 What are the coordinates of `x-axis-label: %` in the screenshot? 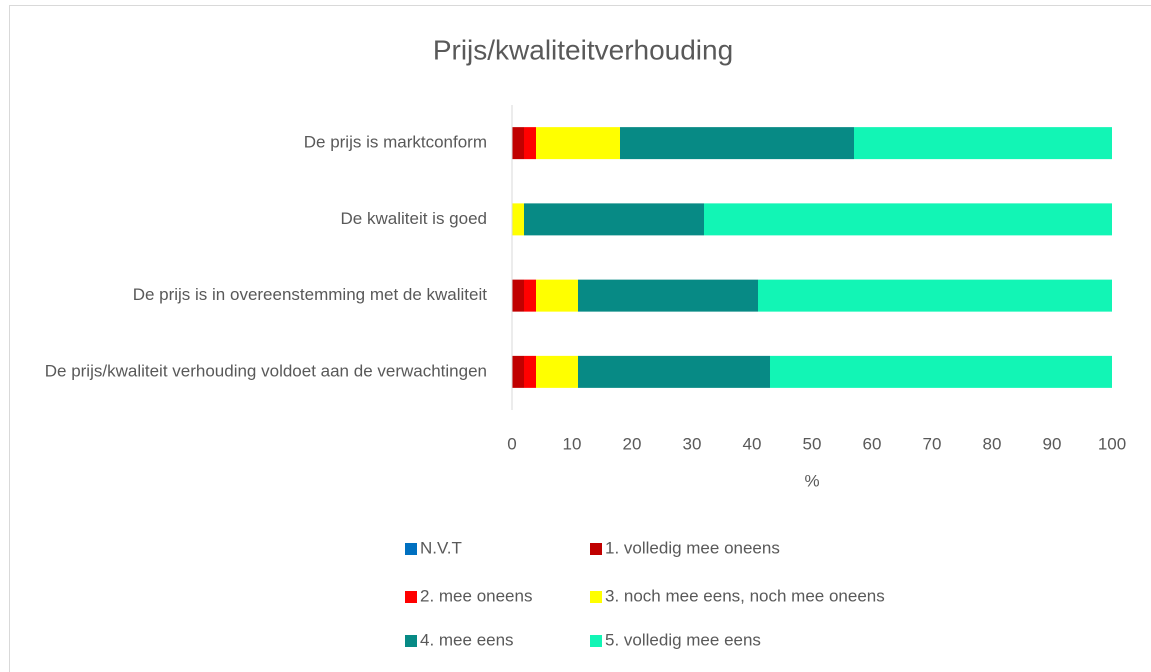 It's located at (811, 480).